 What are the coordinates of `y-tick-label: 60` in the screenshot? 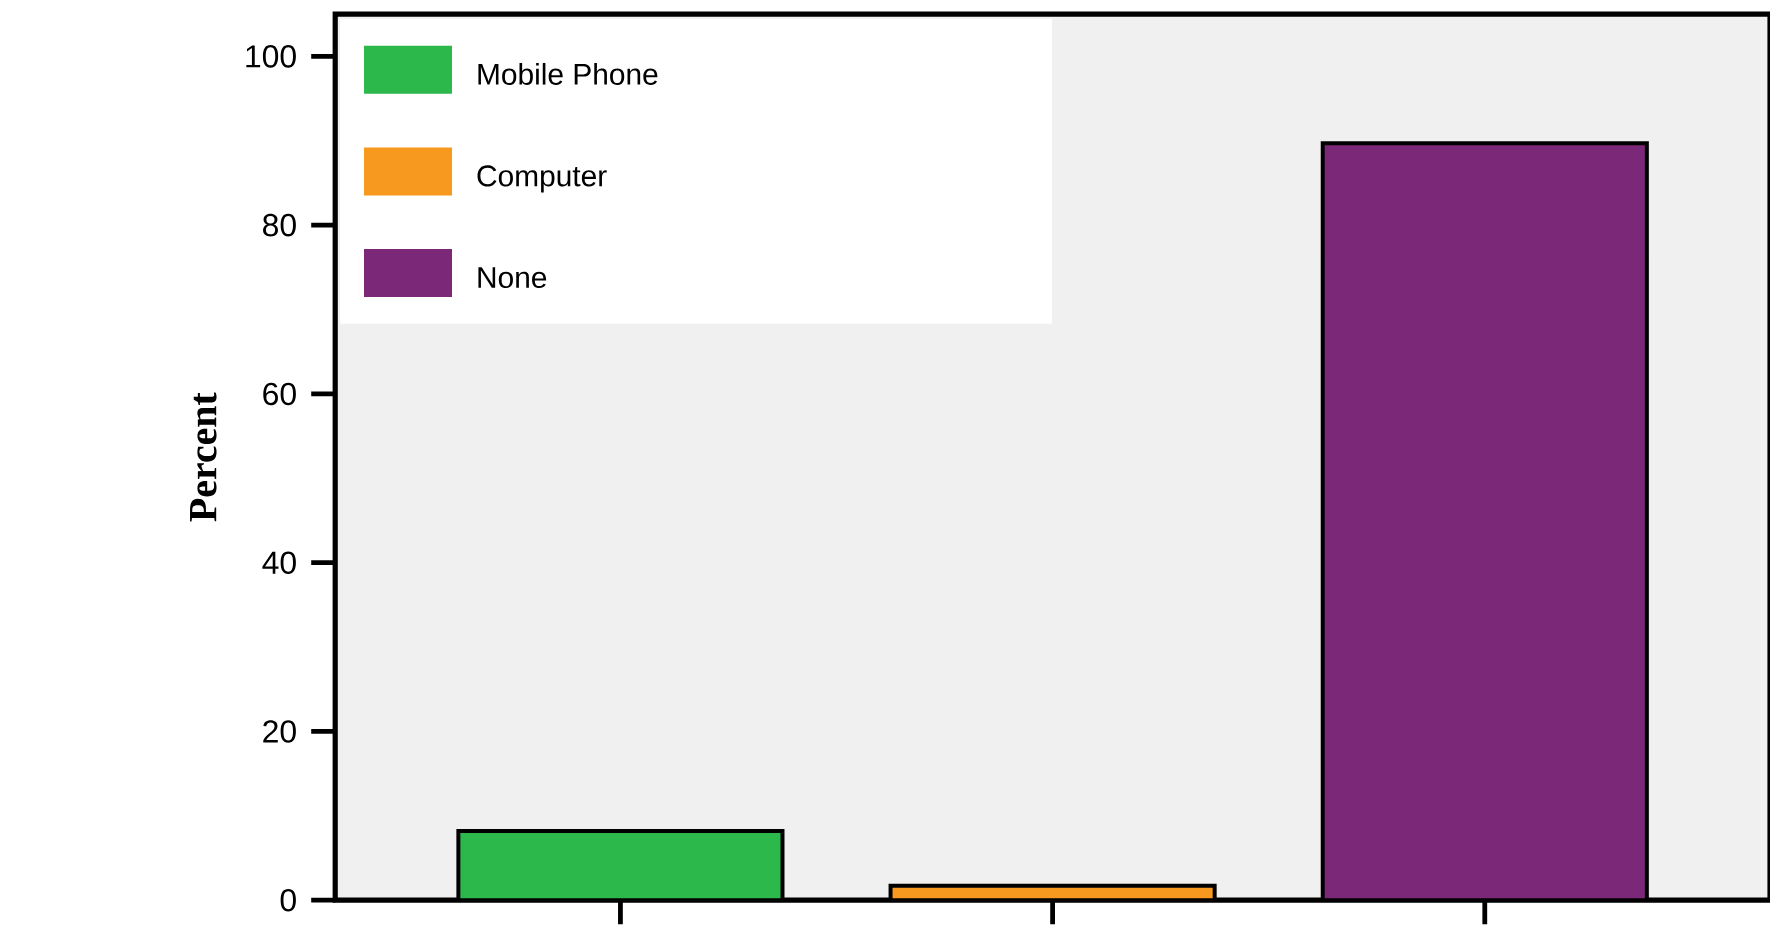 It's located at (279, 394).